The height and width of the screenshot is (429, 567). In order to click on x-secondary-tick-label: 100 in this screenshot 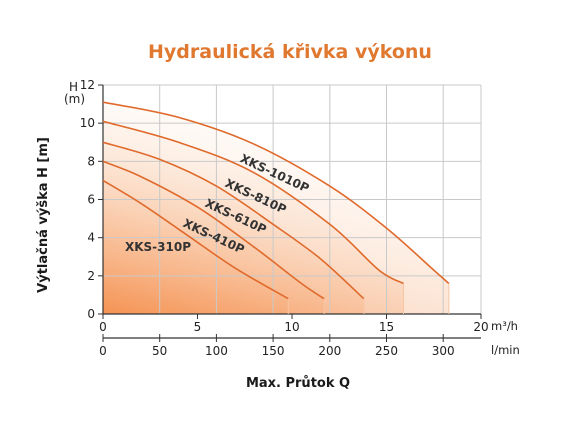, I will do `click(216, 351)`.